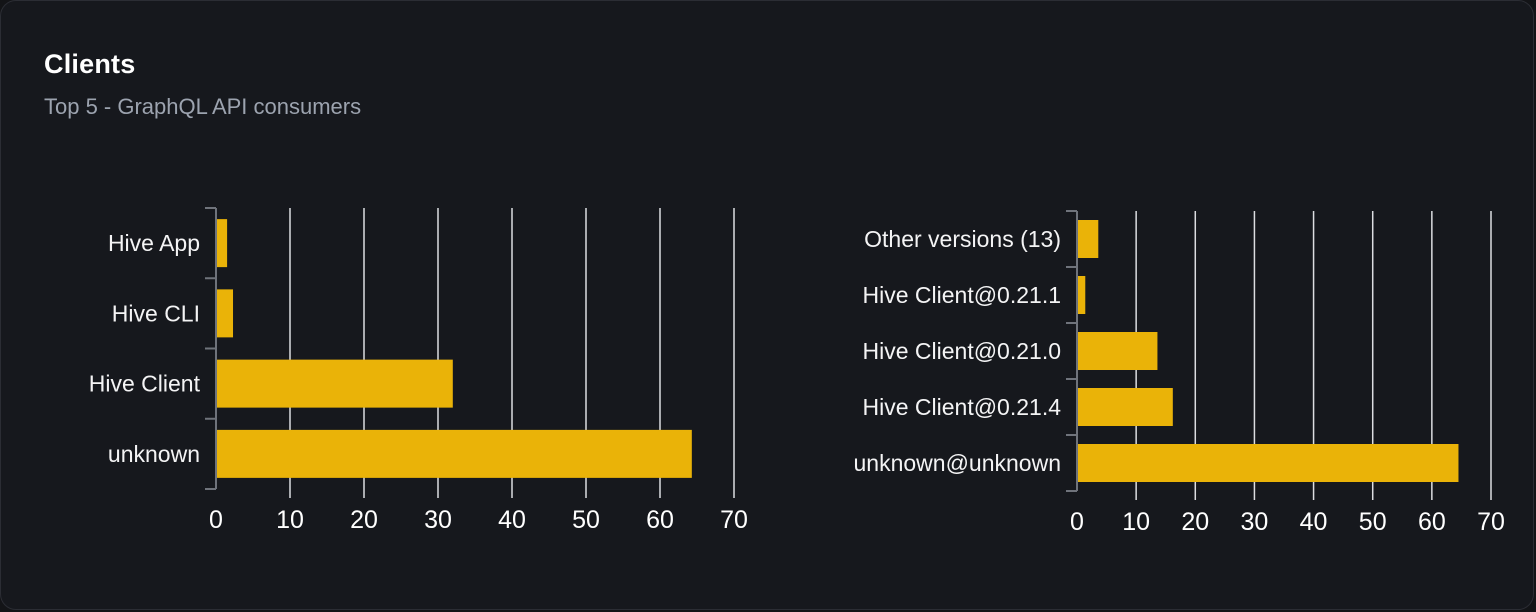 The width and height of the screenshot is (1536, 612). I want to click on card-title: Clients, so click(90, 64).